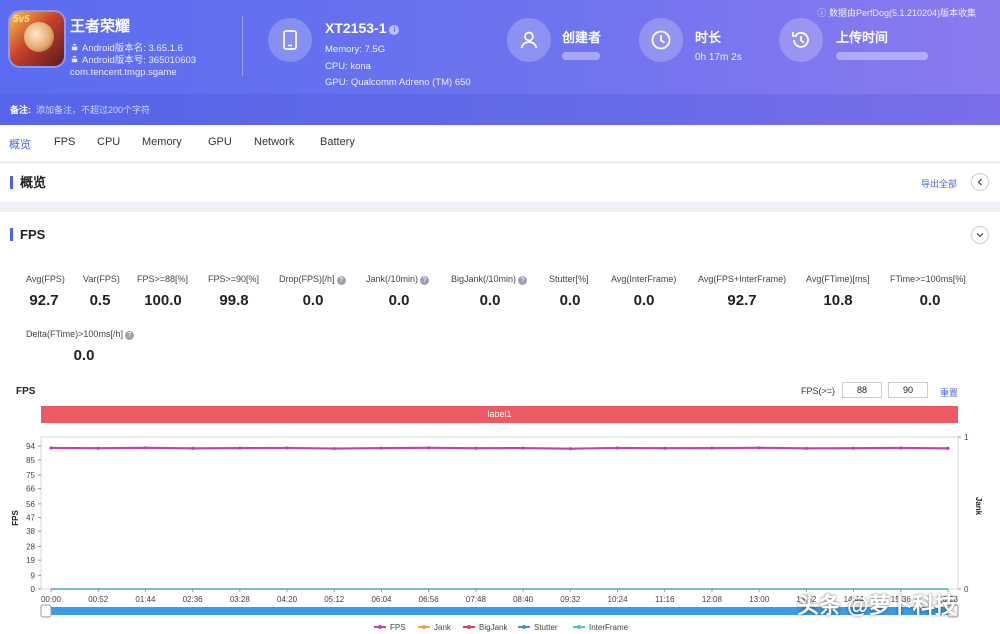 This screenshot has width=1000, height=634. I want to click on y-tick-label: 85, so click(30, 460).